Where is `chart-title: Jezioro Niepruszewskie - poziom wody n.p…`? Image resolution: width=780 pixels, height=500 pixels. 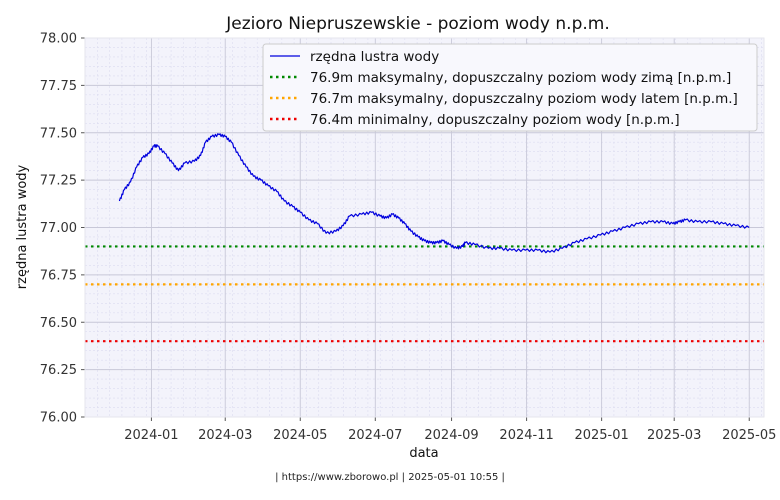 chart-title: Jezioro Niepruszewskie - poziom wody n.p… is located at coordinates (417, 24).